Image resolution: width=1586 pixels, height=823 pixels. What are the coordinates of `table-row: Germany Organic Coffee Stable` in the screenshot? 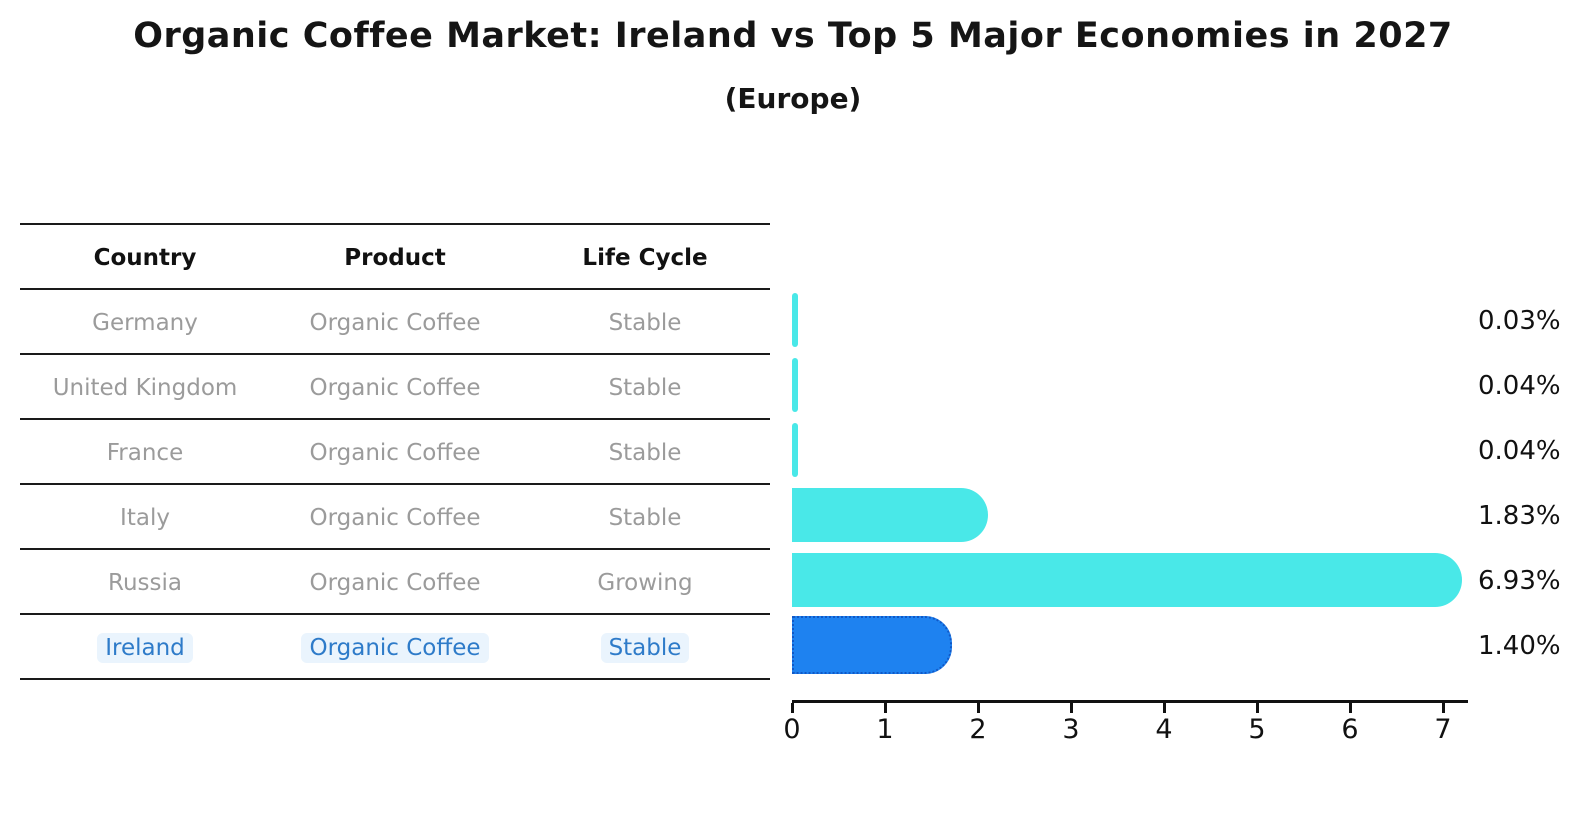 It's located at (395, 322).